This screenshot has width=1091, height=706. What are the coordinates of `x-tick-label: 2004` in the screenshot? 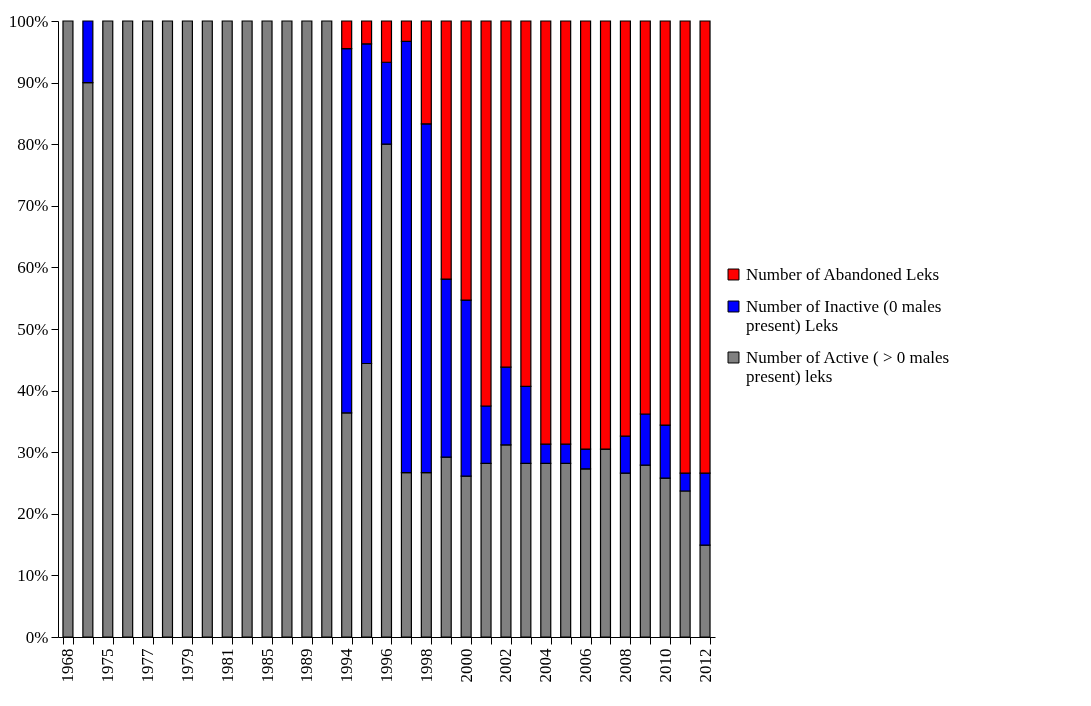 It's located at (546, 665).